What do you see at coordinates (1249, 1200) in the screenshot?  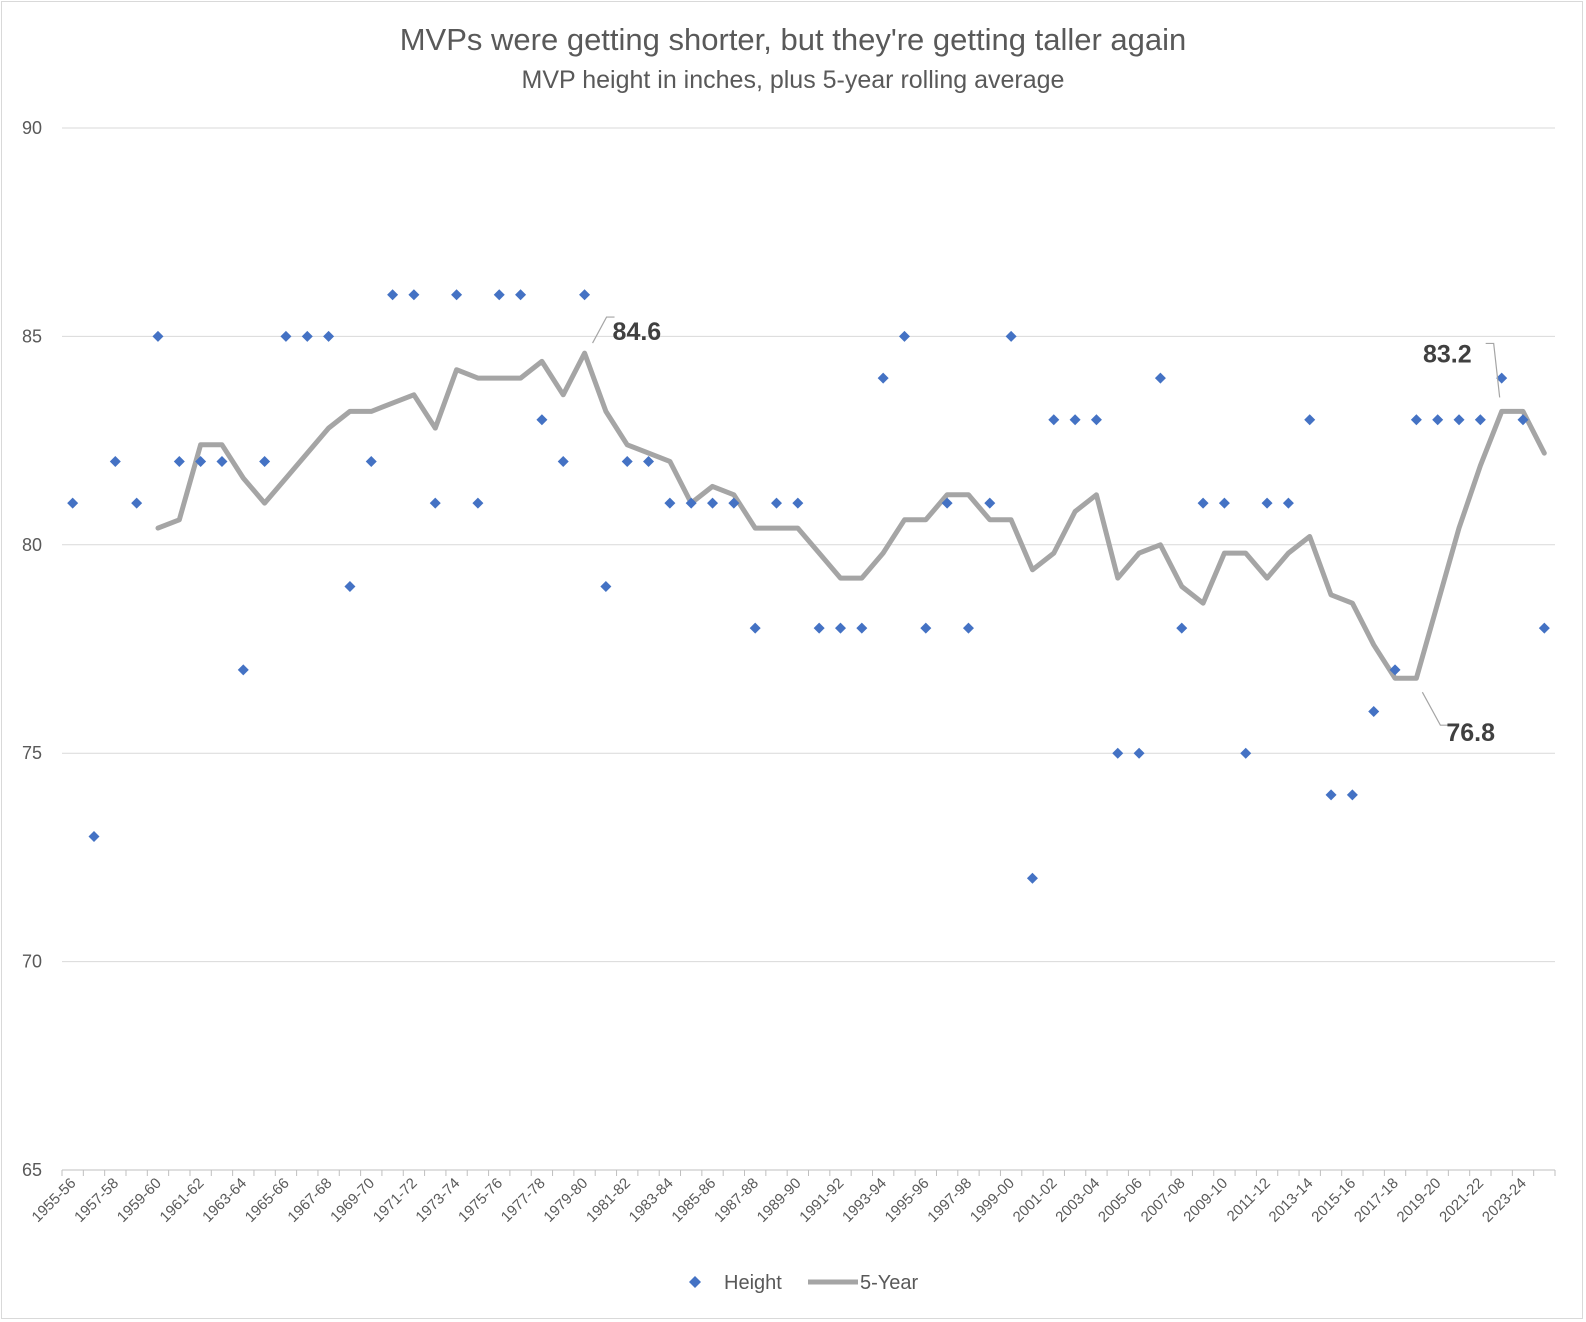 I see `x-tick-label: 2011-12` at bounding box center [1249, 1200].